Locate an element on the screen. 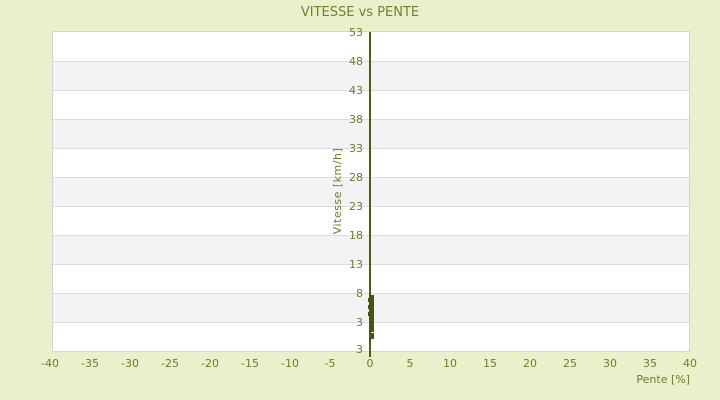  x-tick-label: 30 is located at coordinates (610, 363).